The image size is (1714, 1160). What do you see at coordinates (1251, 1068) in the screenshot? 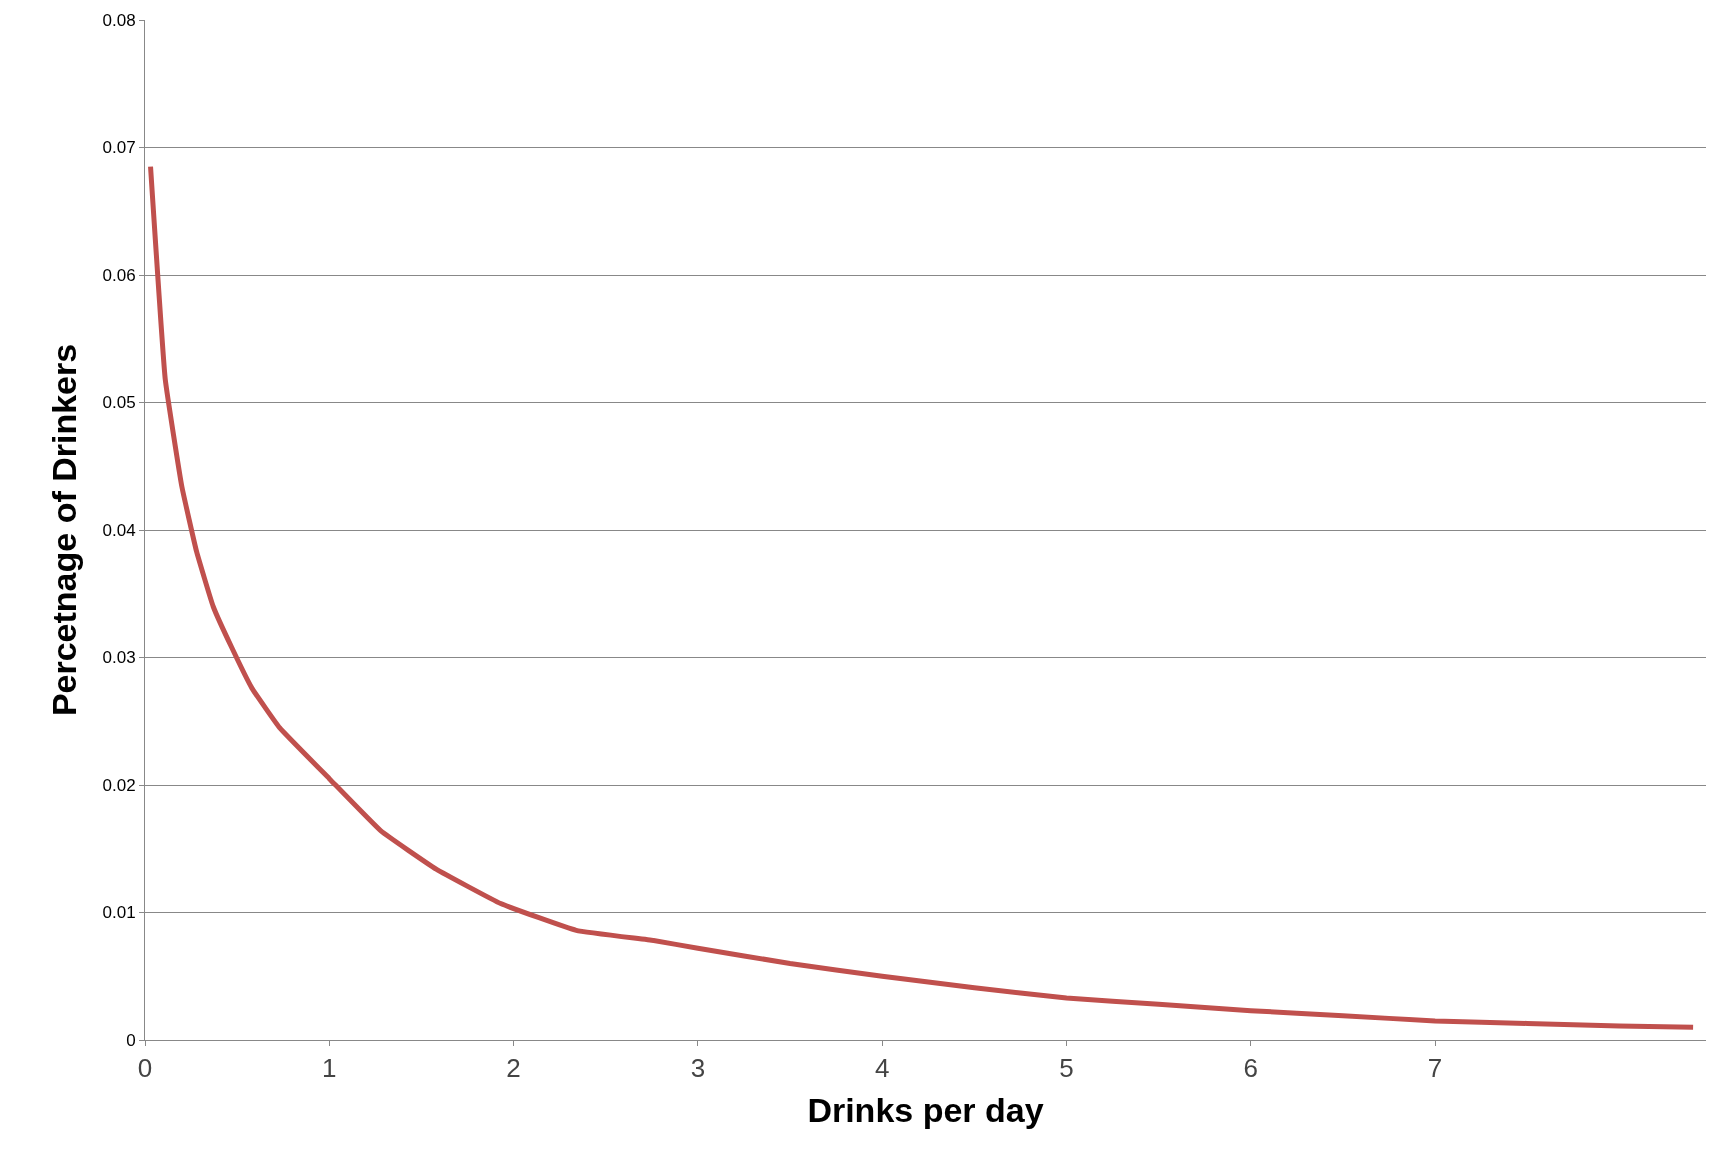
I see `x-tick-label: 6` at bounding box center [1251, 1068].